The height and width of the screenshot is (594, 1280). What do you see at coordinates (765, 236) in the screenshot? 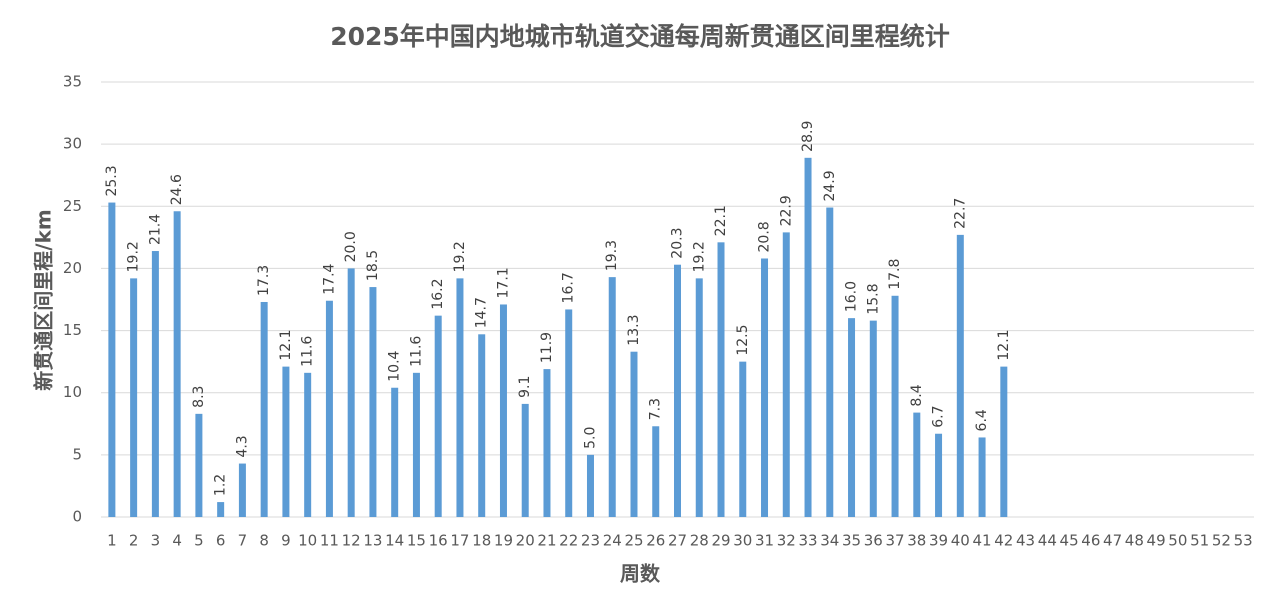
I see `value-label: 20.8` at bounding box center [765, 236].